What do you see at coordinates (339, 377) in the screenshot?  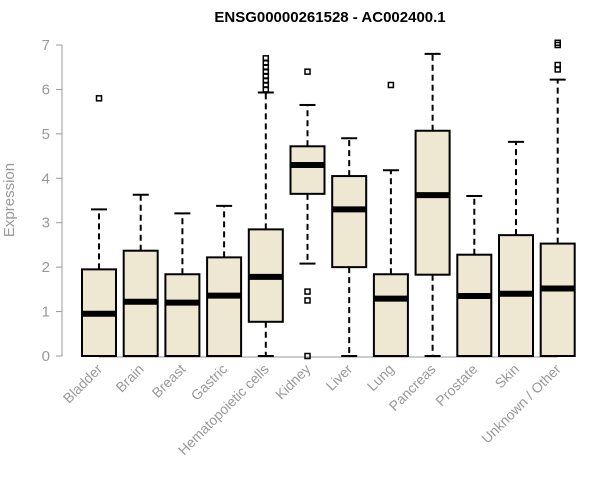 I see `x-tick-label: Liver` at bounding box center [339, 377].